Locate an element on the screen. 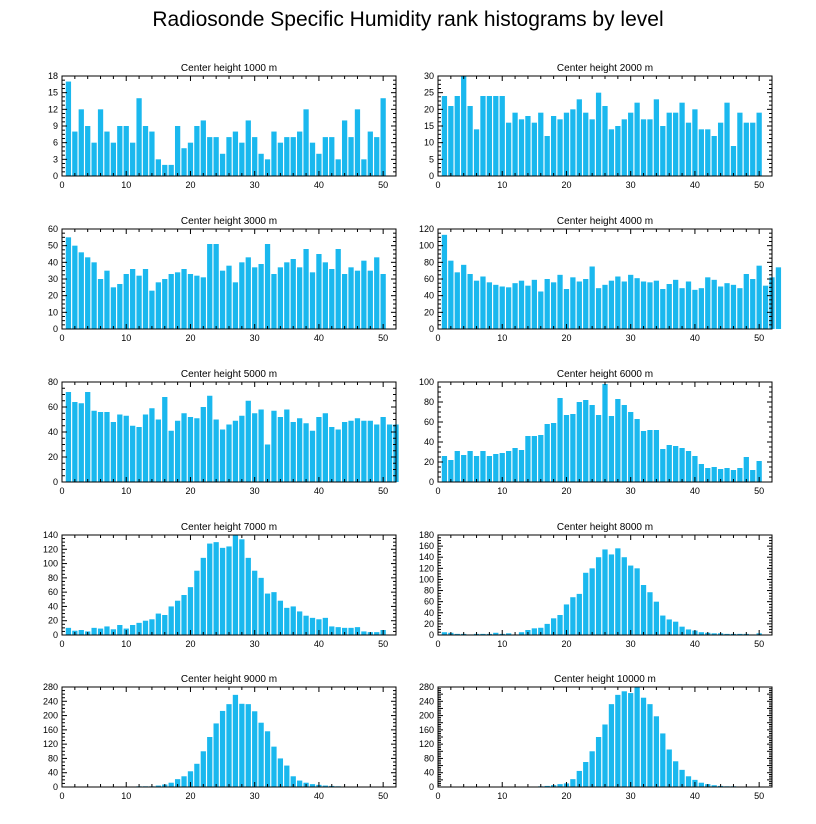 The width and height of the screenshot is (816, 824). y-tick-label: 240 is located at coordinates (426, 701).